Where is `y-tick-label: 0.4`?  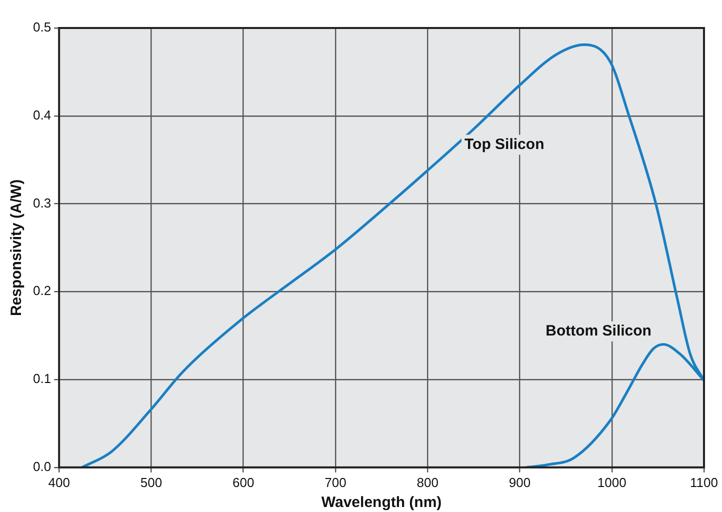 y-tick-label: 0.4 is located at coordinates (42, 114).